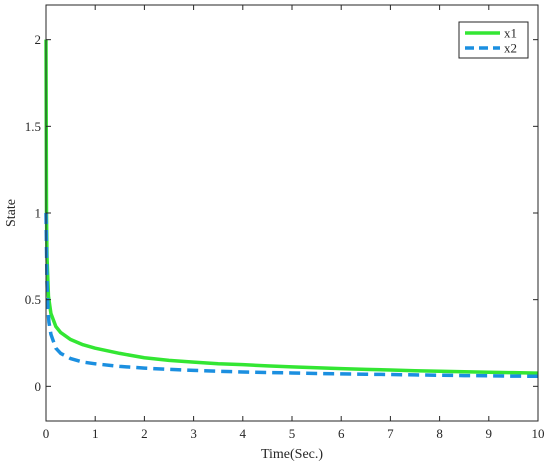 This screenshot has height=470, width=550. I want to click on x-axis-label: Time(Sec.), so click(292, 454).